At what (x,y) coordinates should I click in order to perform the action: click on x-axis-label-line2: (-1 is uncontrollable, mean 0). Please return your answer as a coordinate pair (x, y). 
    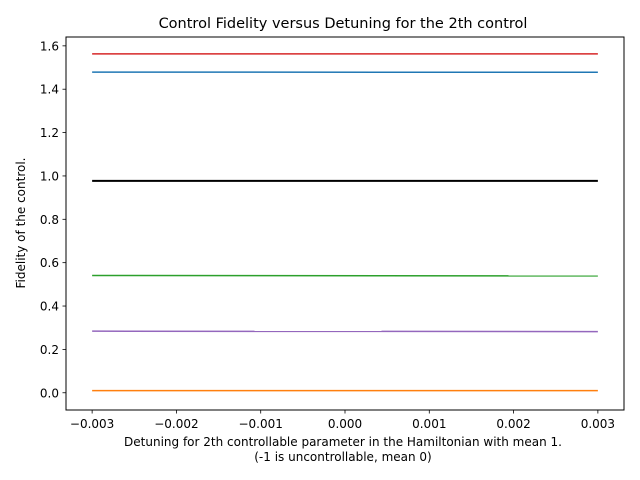
    Looking at the image, I should click on (342, 457).